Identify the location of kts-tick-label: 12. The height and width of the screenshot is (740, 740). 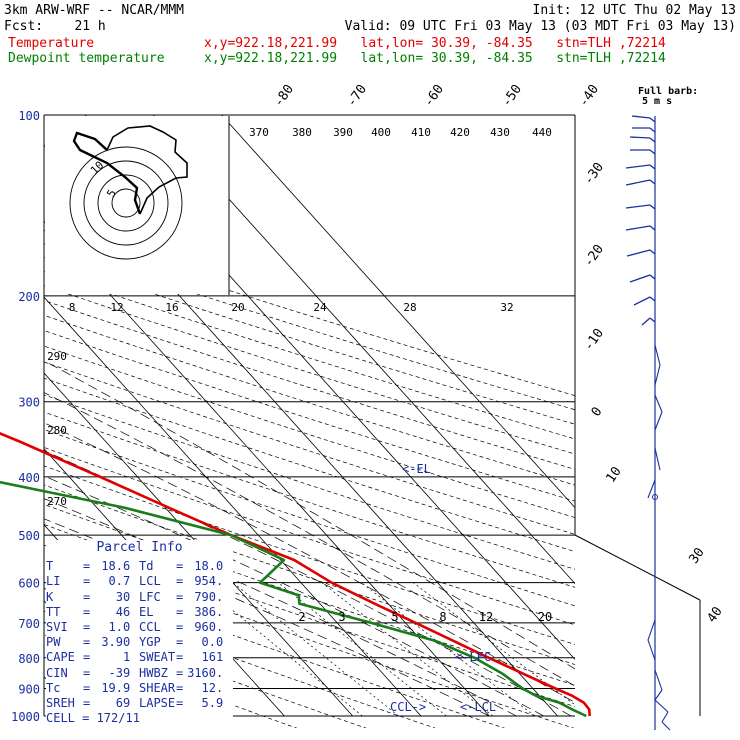
(116, 307).